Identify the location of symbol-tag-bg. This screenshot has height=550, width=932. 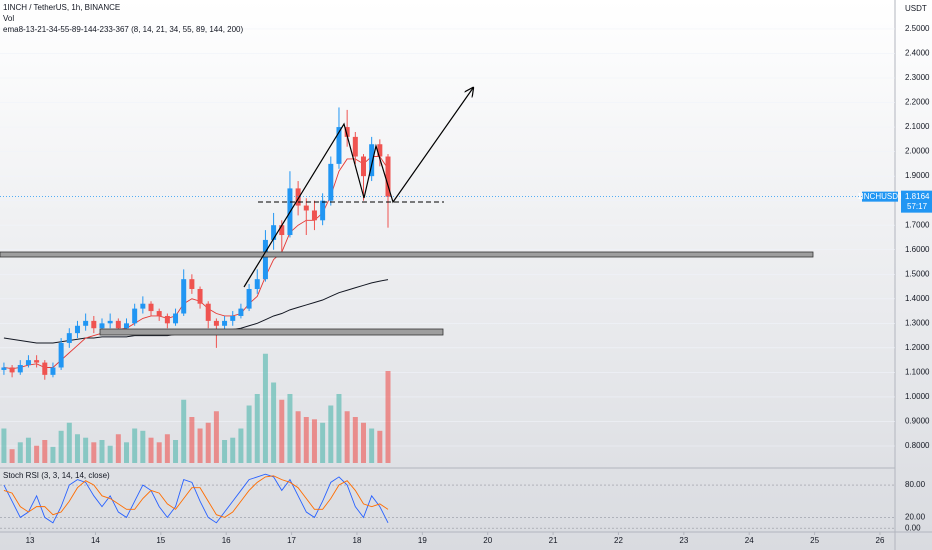
(880, 196).